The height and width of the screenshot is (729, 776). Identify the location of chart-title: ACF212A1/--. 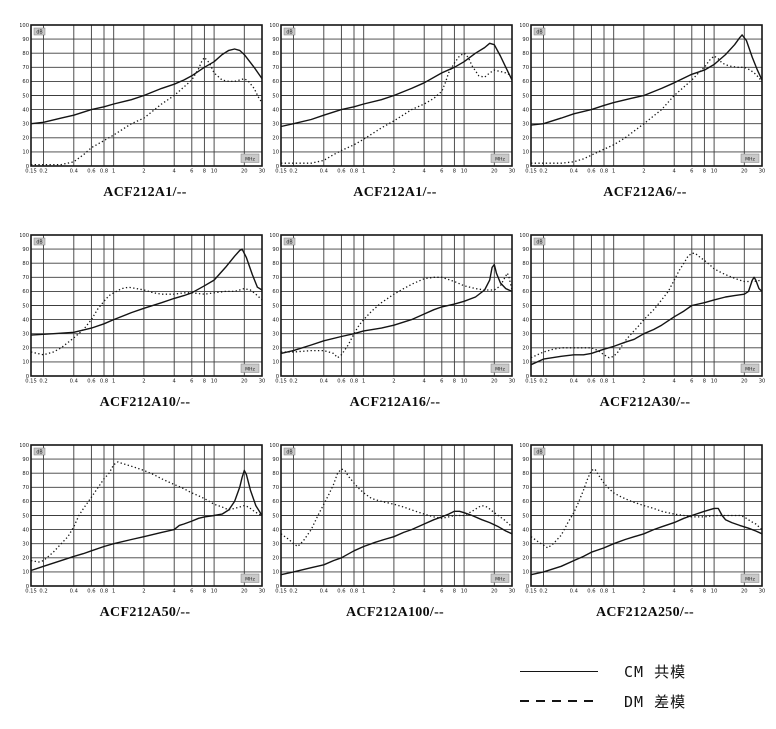
(145, 192).